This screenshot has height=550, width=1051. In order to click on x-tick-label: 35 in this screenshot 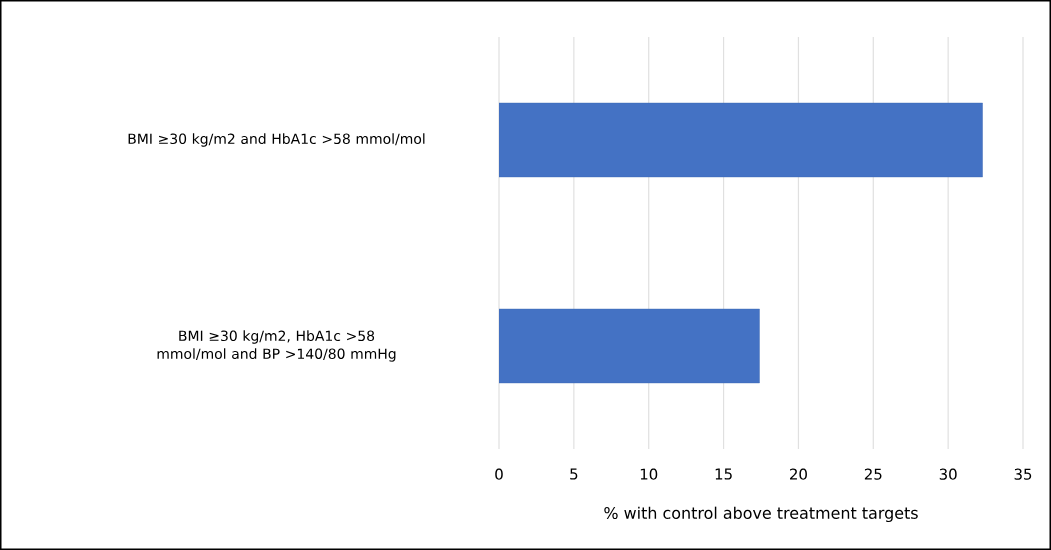, I will do `click(1023, 474)`.